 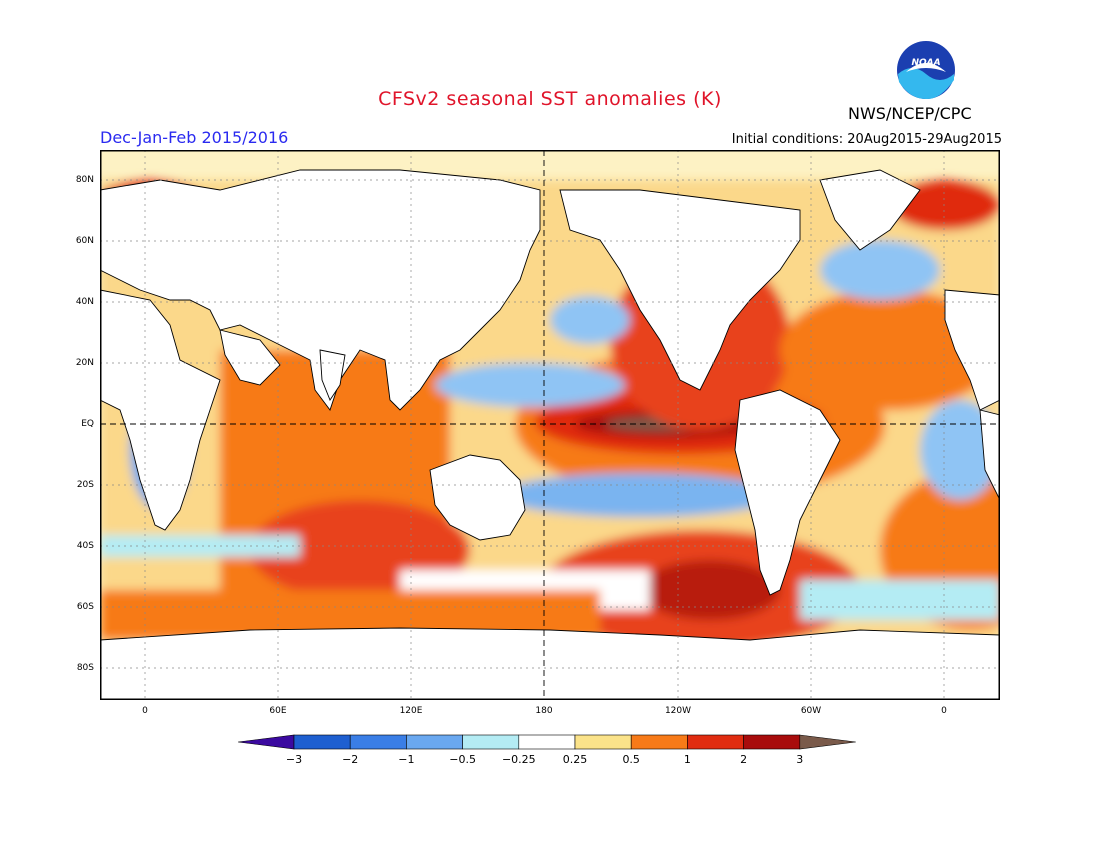 I want to click on lat-label: 80N, so click(x=84, y=180).